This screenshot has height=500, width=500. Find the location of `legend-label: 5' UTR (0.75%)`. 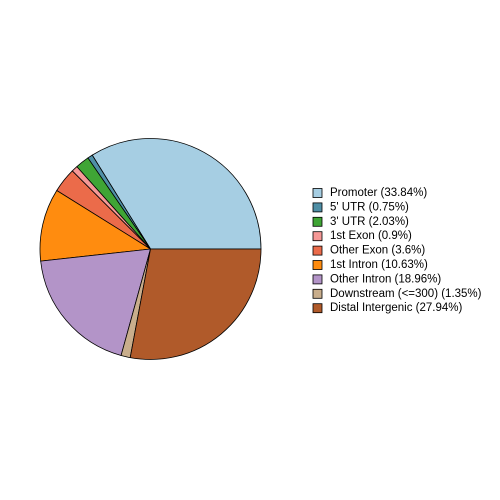

legend-label: 5' UTR (0.75%) is located at coordinates (369, 207).